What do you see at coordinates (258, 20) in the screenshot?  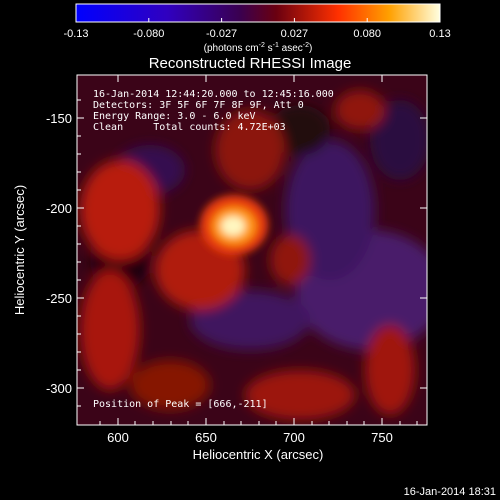 I see `colorbar-ticks` at bounding box center [258, 20].